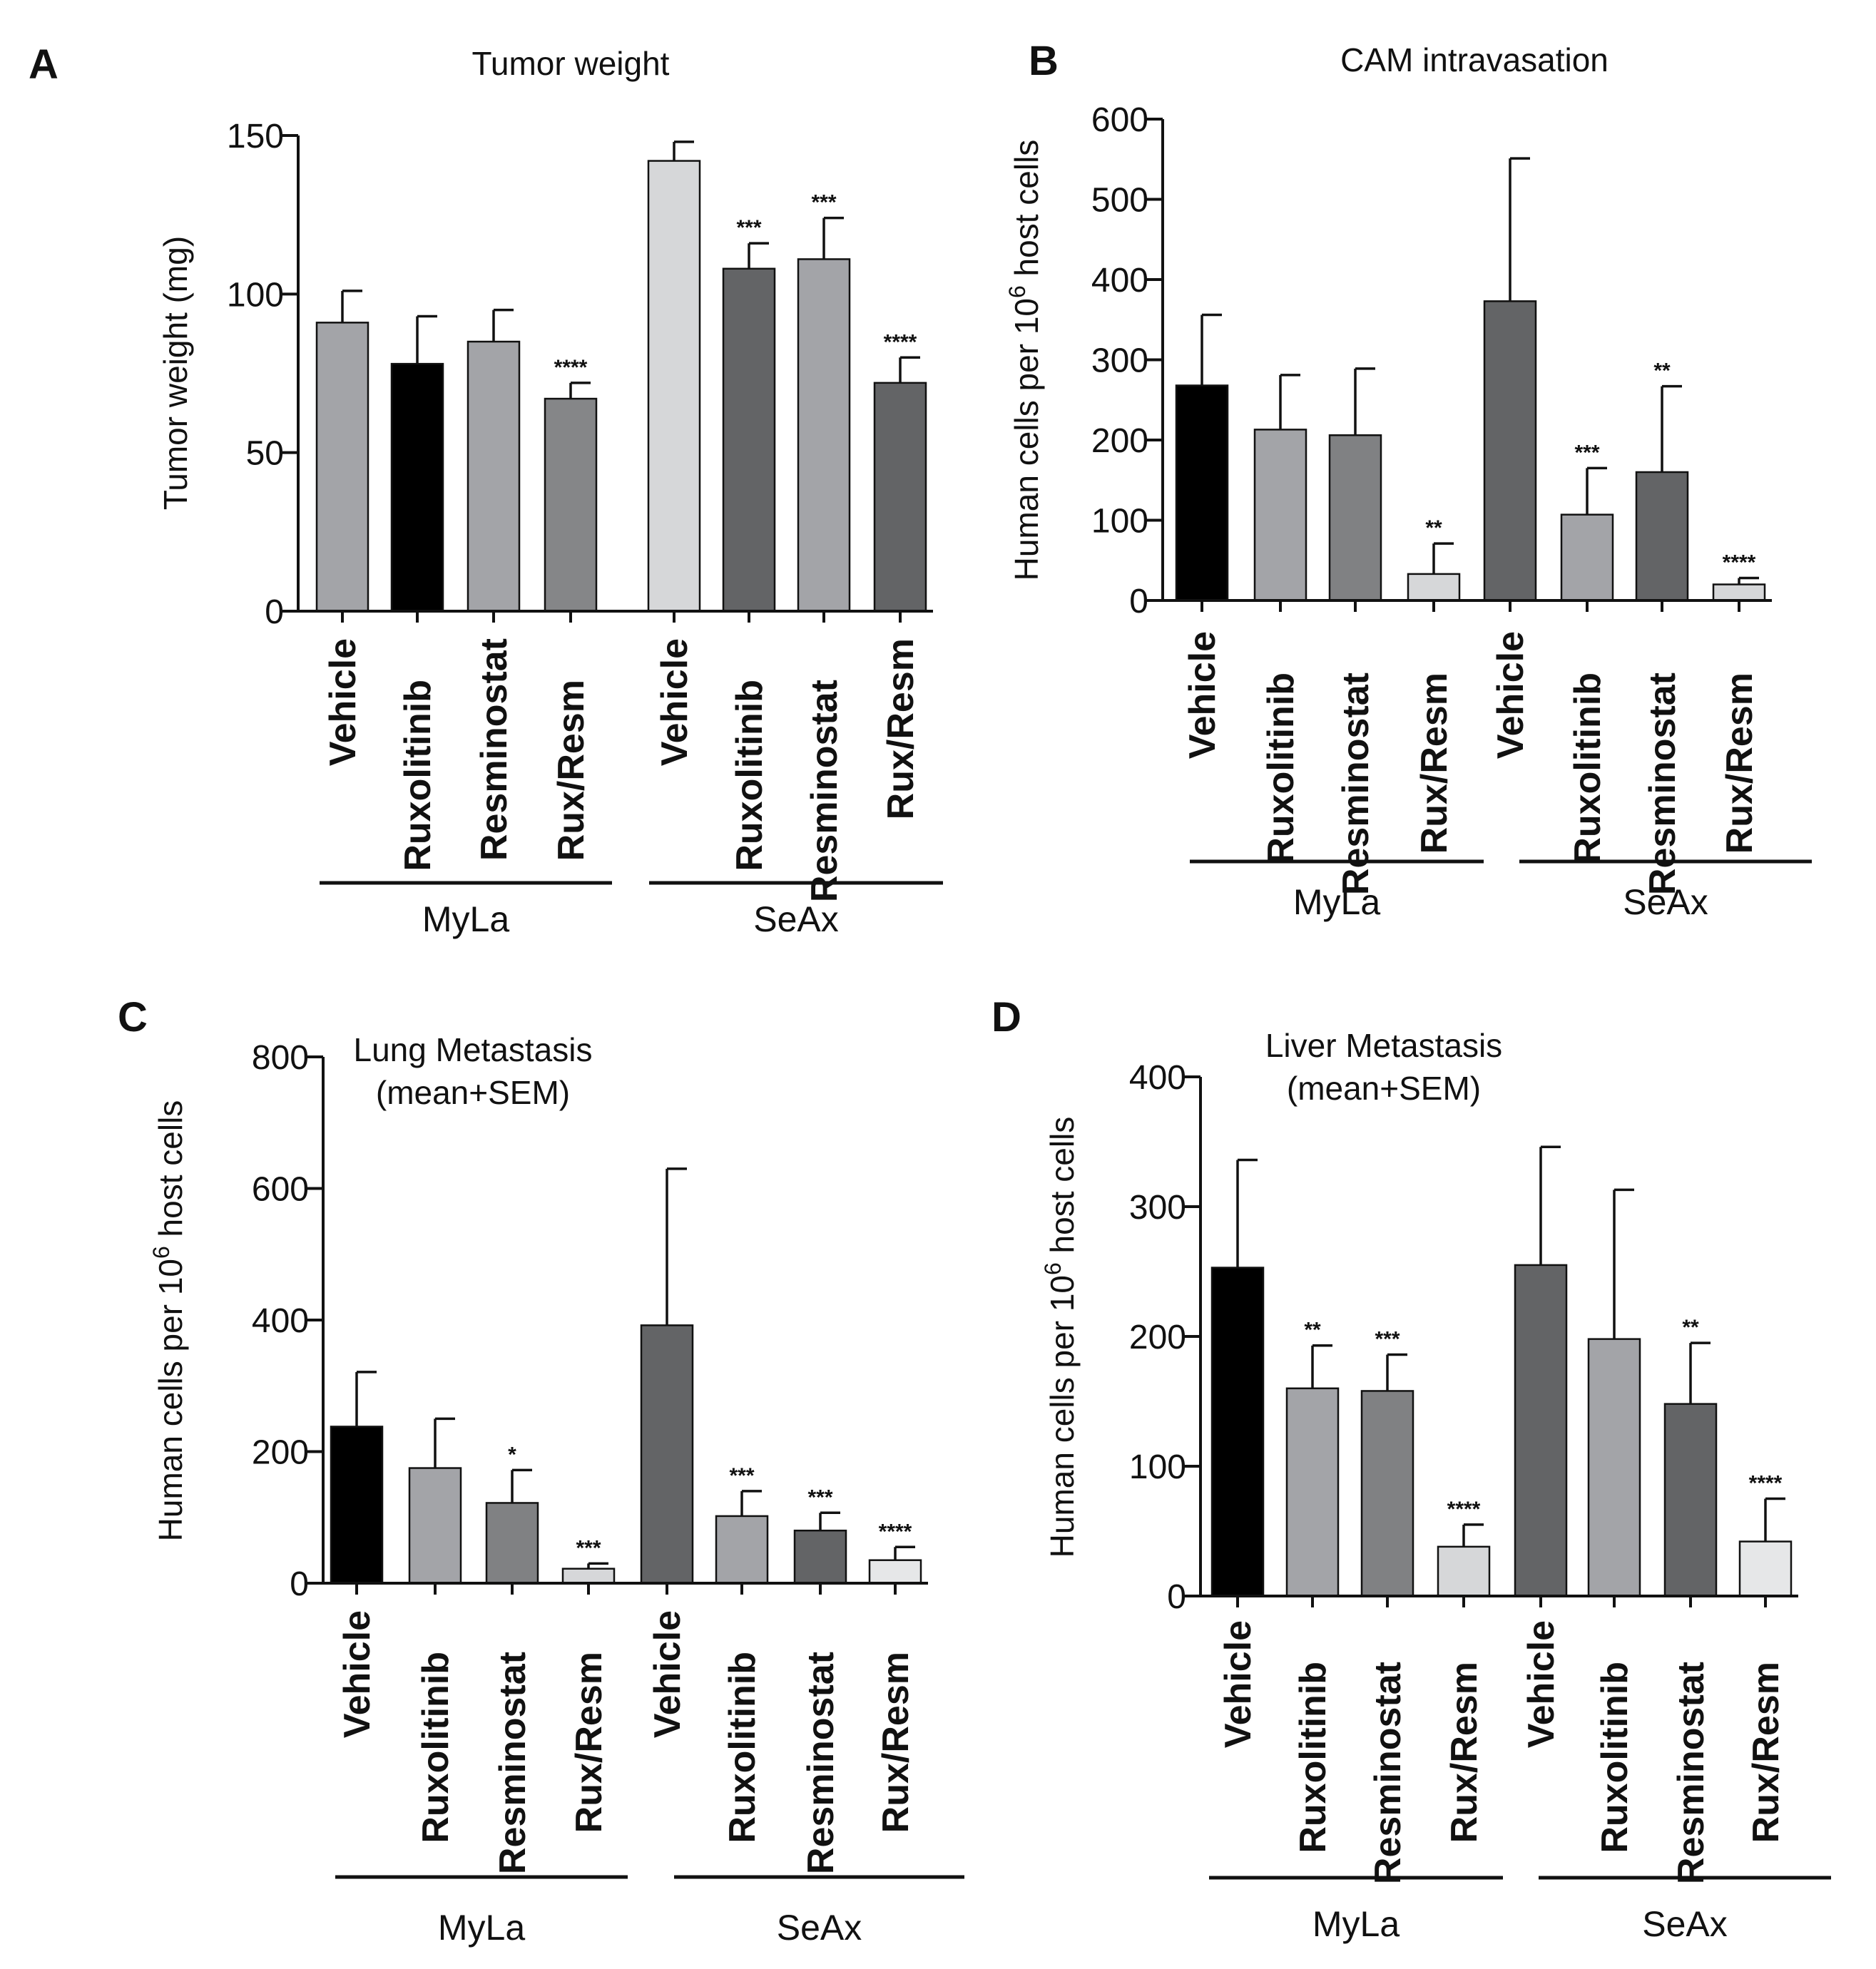 The height and width of the screenshot is (1969, 1876). I want to click on panel-letter: A, so click(43, 64).